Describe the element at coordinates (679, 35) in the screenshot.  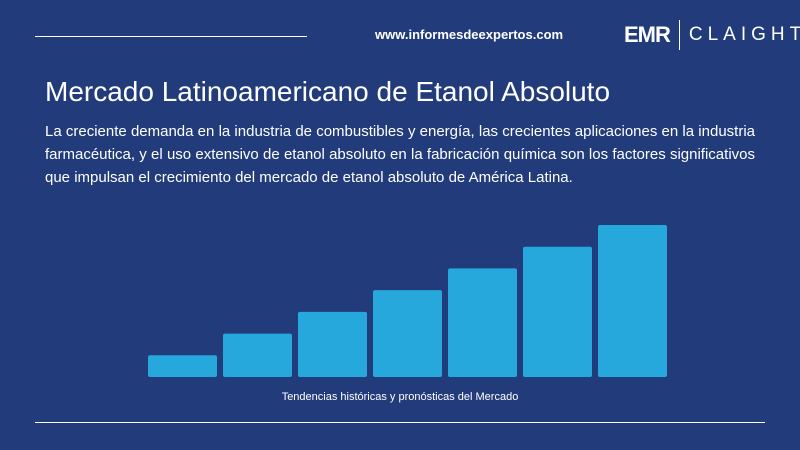
I see `logo-divider` at that location.